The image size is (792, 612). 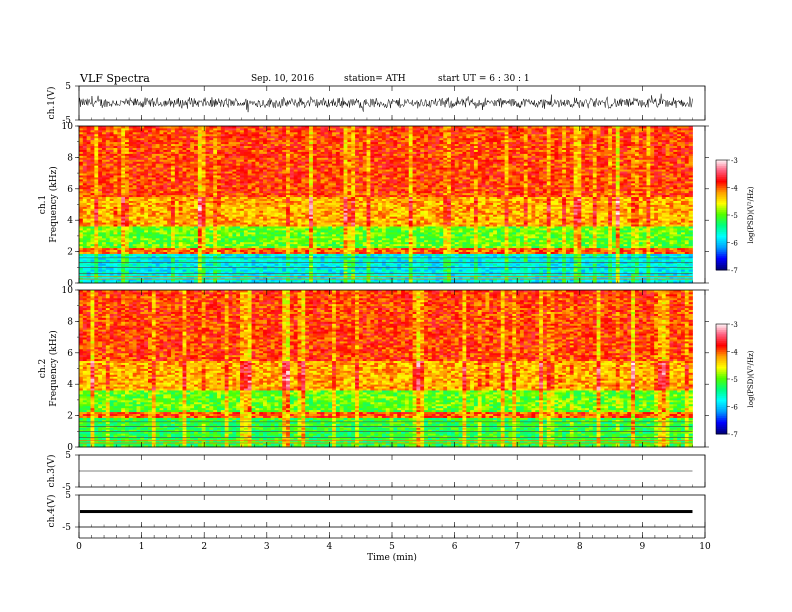 What do you see at coordinates (734, 161) in the screenshot?
I see `colorbar-tick-p1-m3: -3` at bounding box center [734, 161].